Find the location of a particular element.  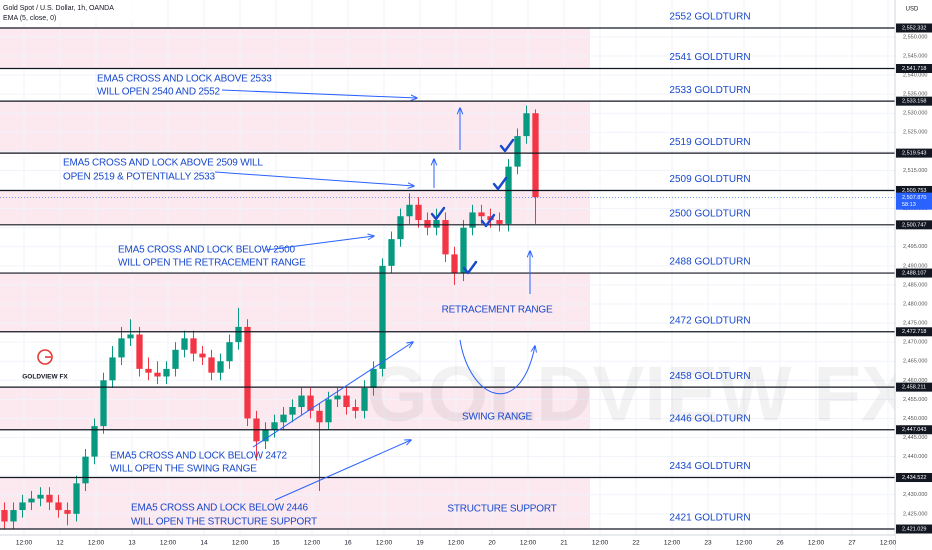

y-tick-label: 2,445.000 is located at coordinates (915, 438).